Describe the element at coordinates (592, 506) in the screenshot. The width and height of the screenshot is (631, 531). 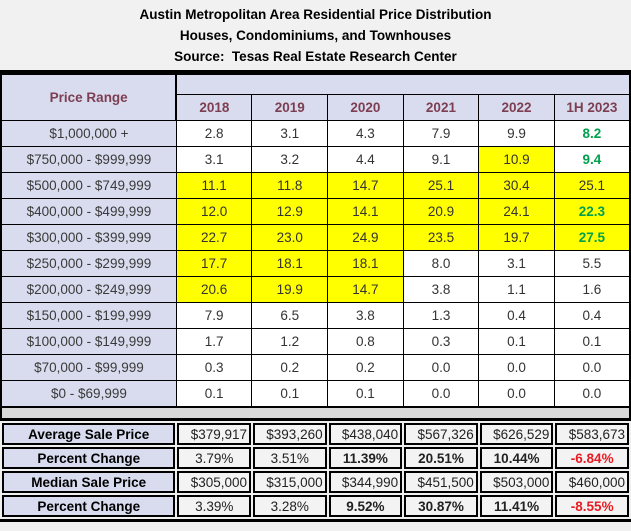
I see `summary-cell: -8.55%` at that location.